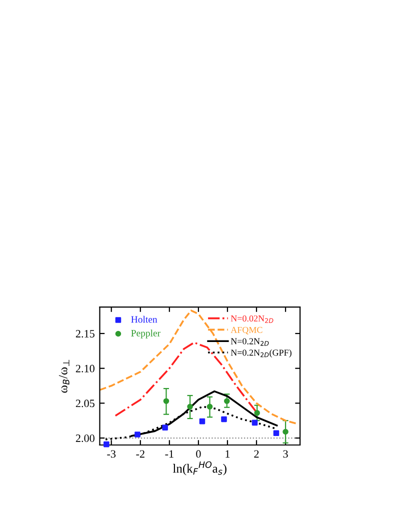 The image size is (399, 516). I want to click on x-tick-label: 2, so click(256, 454).